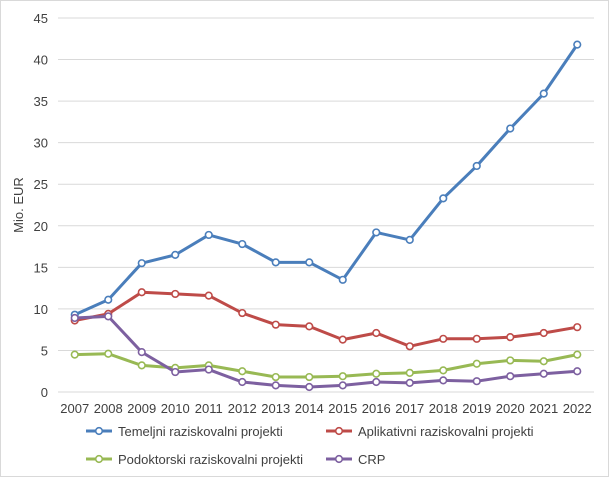 The image size is (609, 477). What do you see at coordinates (200, 431) in the screenshot?
I see `legend-label: Temeljni raziskovalni projekti` at bounding box center [200, 431].